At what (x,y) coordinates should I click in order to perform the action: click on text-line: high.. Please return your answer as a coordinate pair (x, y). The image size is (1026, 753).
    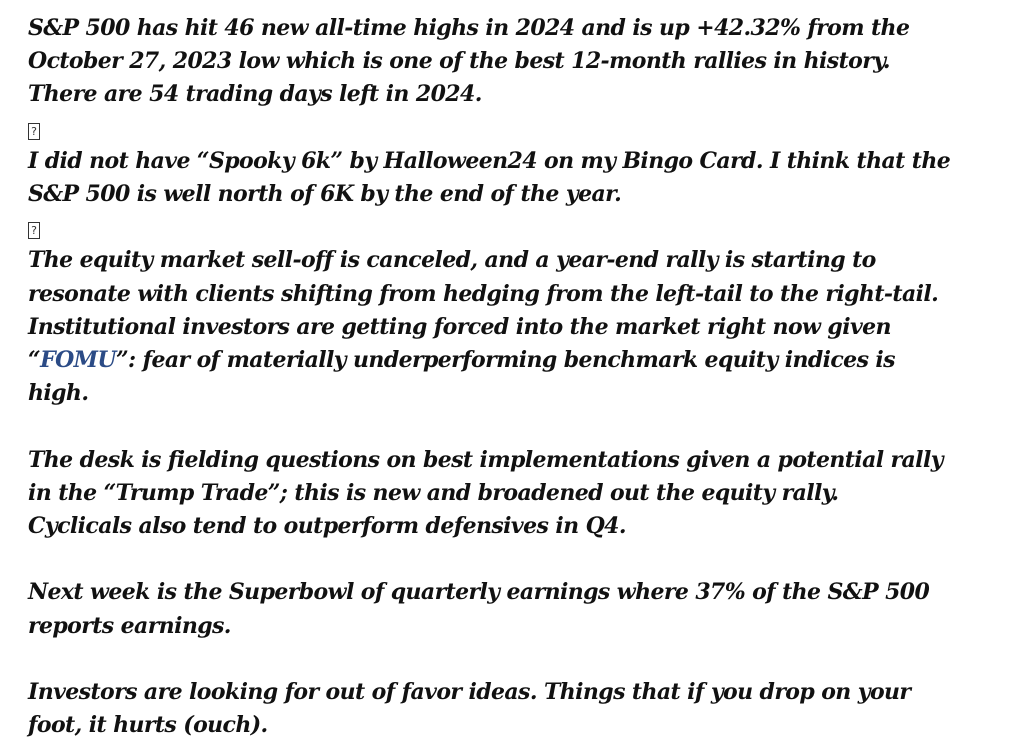
    Looking at the image, I should click on (58, 393).